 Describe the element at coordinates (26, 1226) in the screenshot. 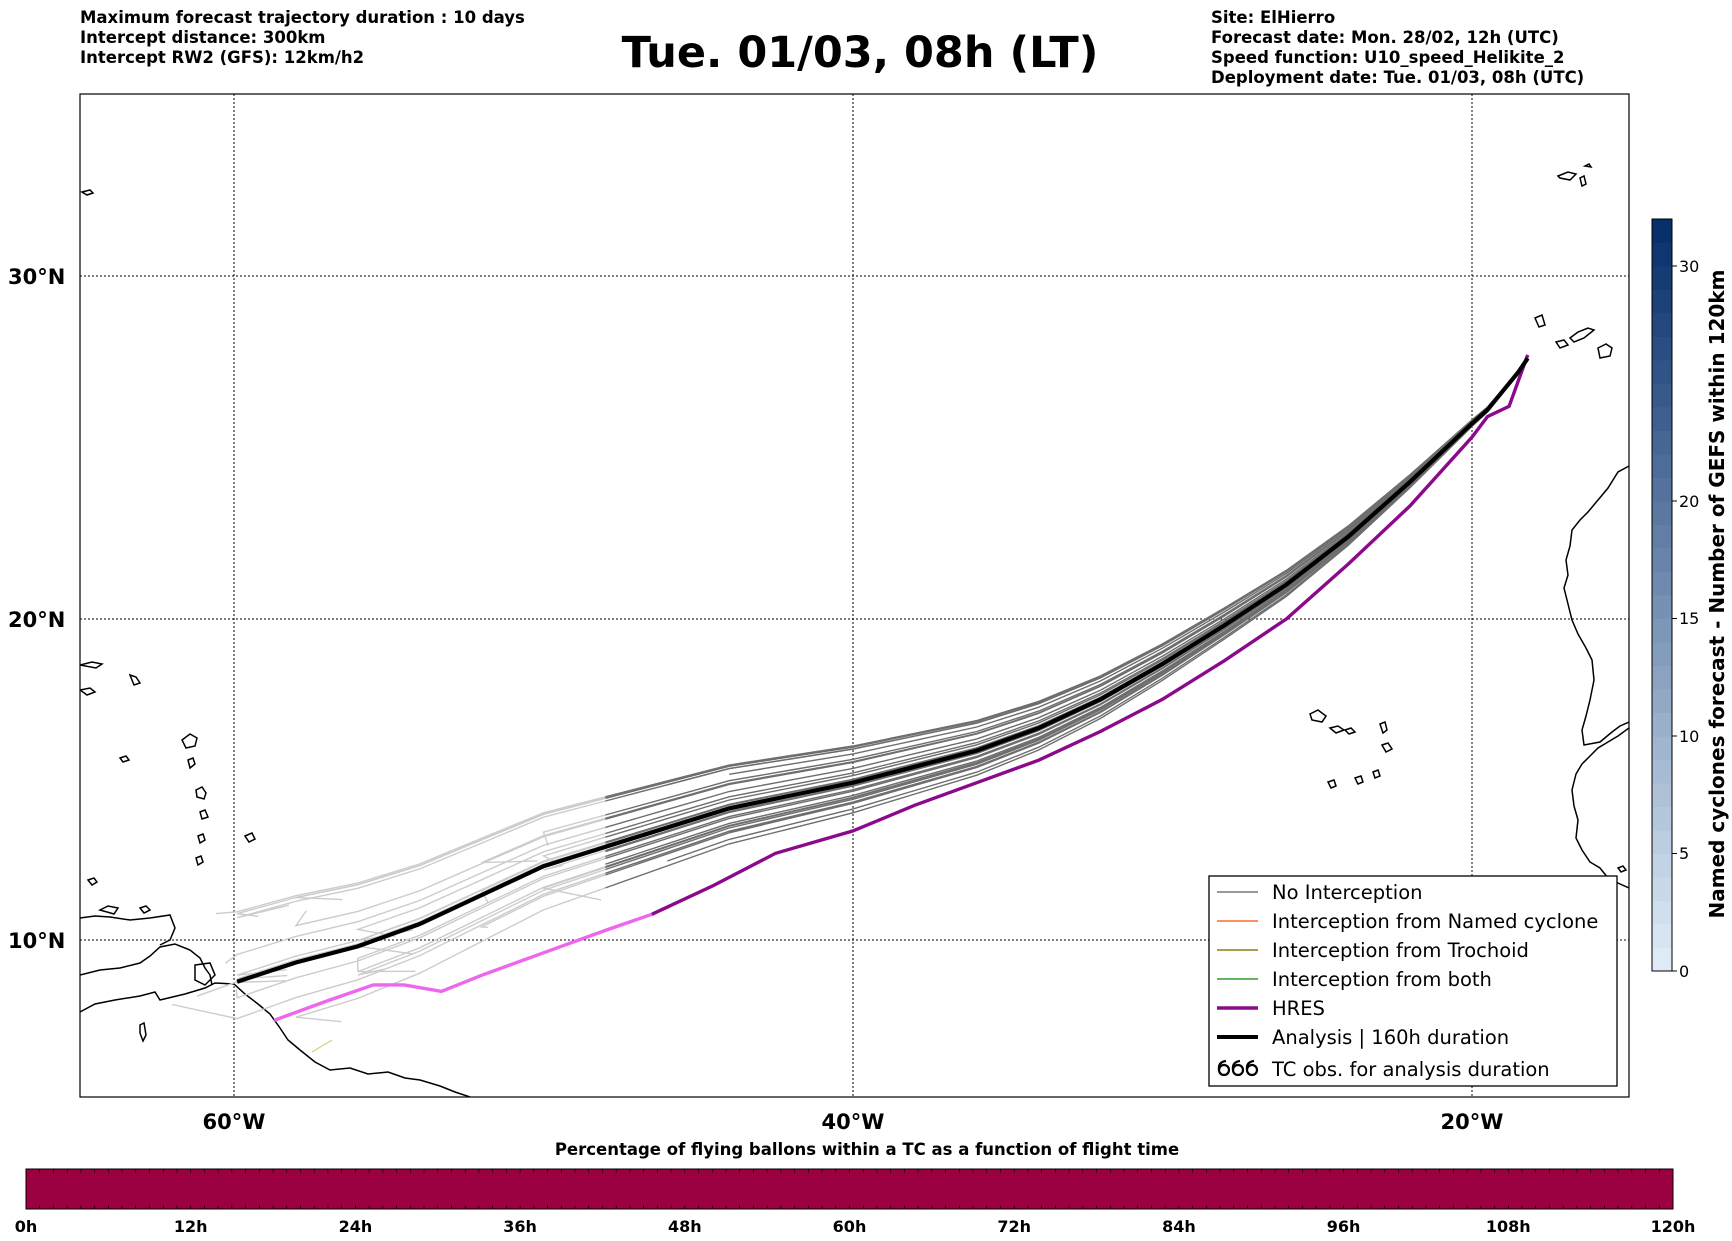

I see `timebar-tick-label: 0h` at that location.